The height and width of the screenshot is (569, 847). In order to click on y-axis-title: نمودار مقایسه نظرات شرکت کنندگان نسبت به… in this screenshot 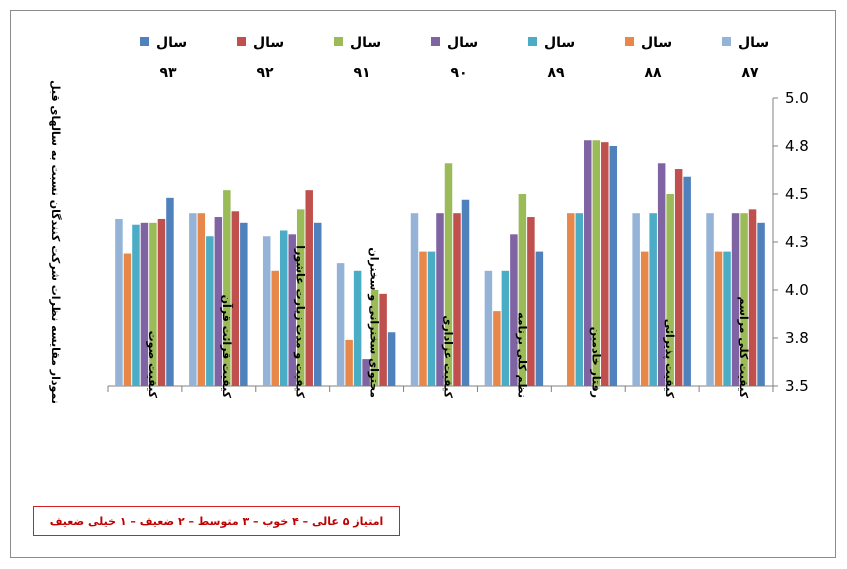, I will do `click(55, 242)`.